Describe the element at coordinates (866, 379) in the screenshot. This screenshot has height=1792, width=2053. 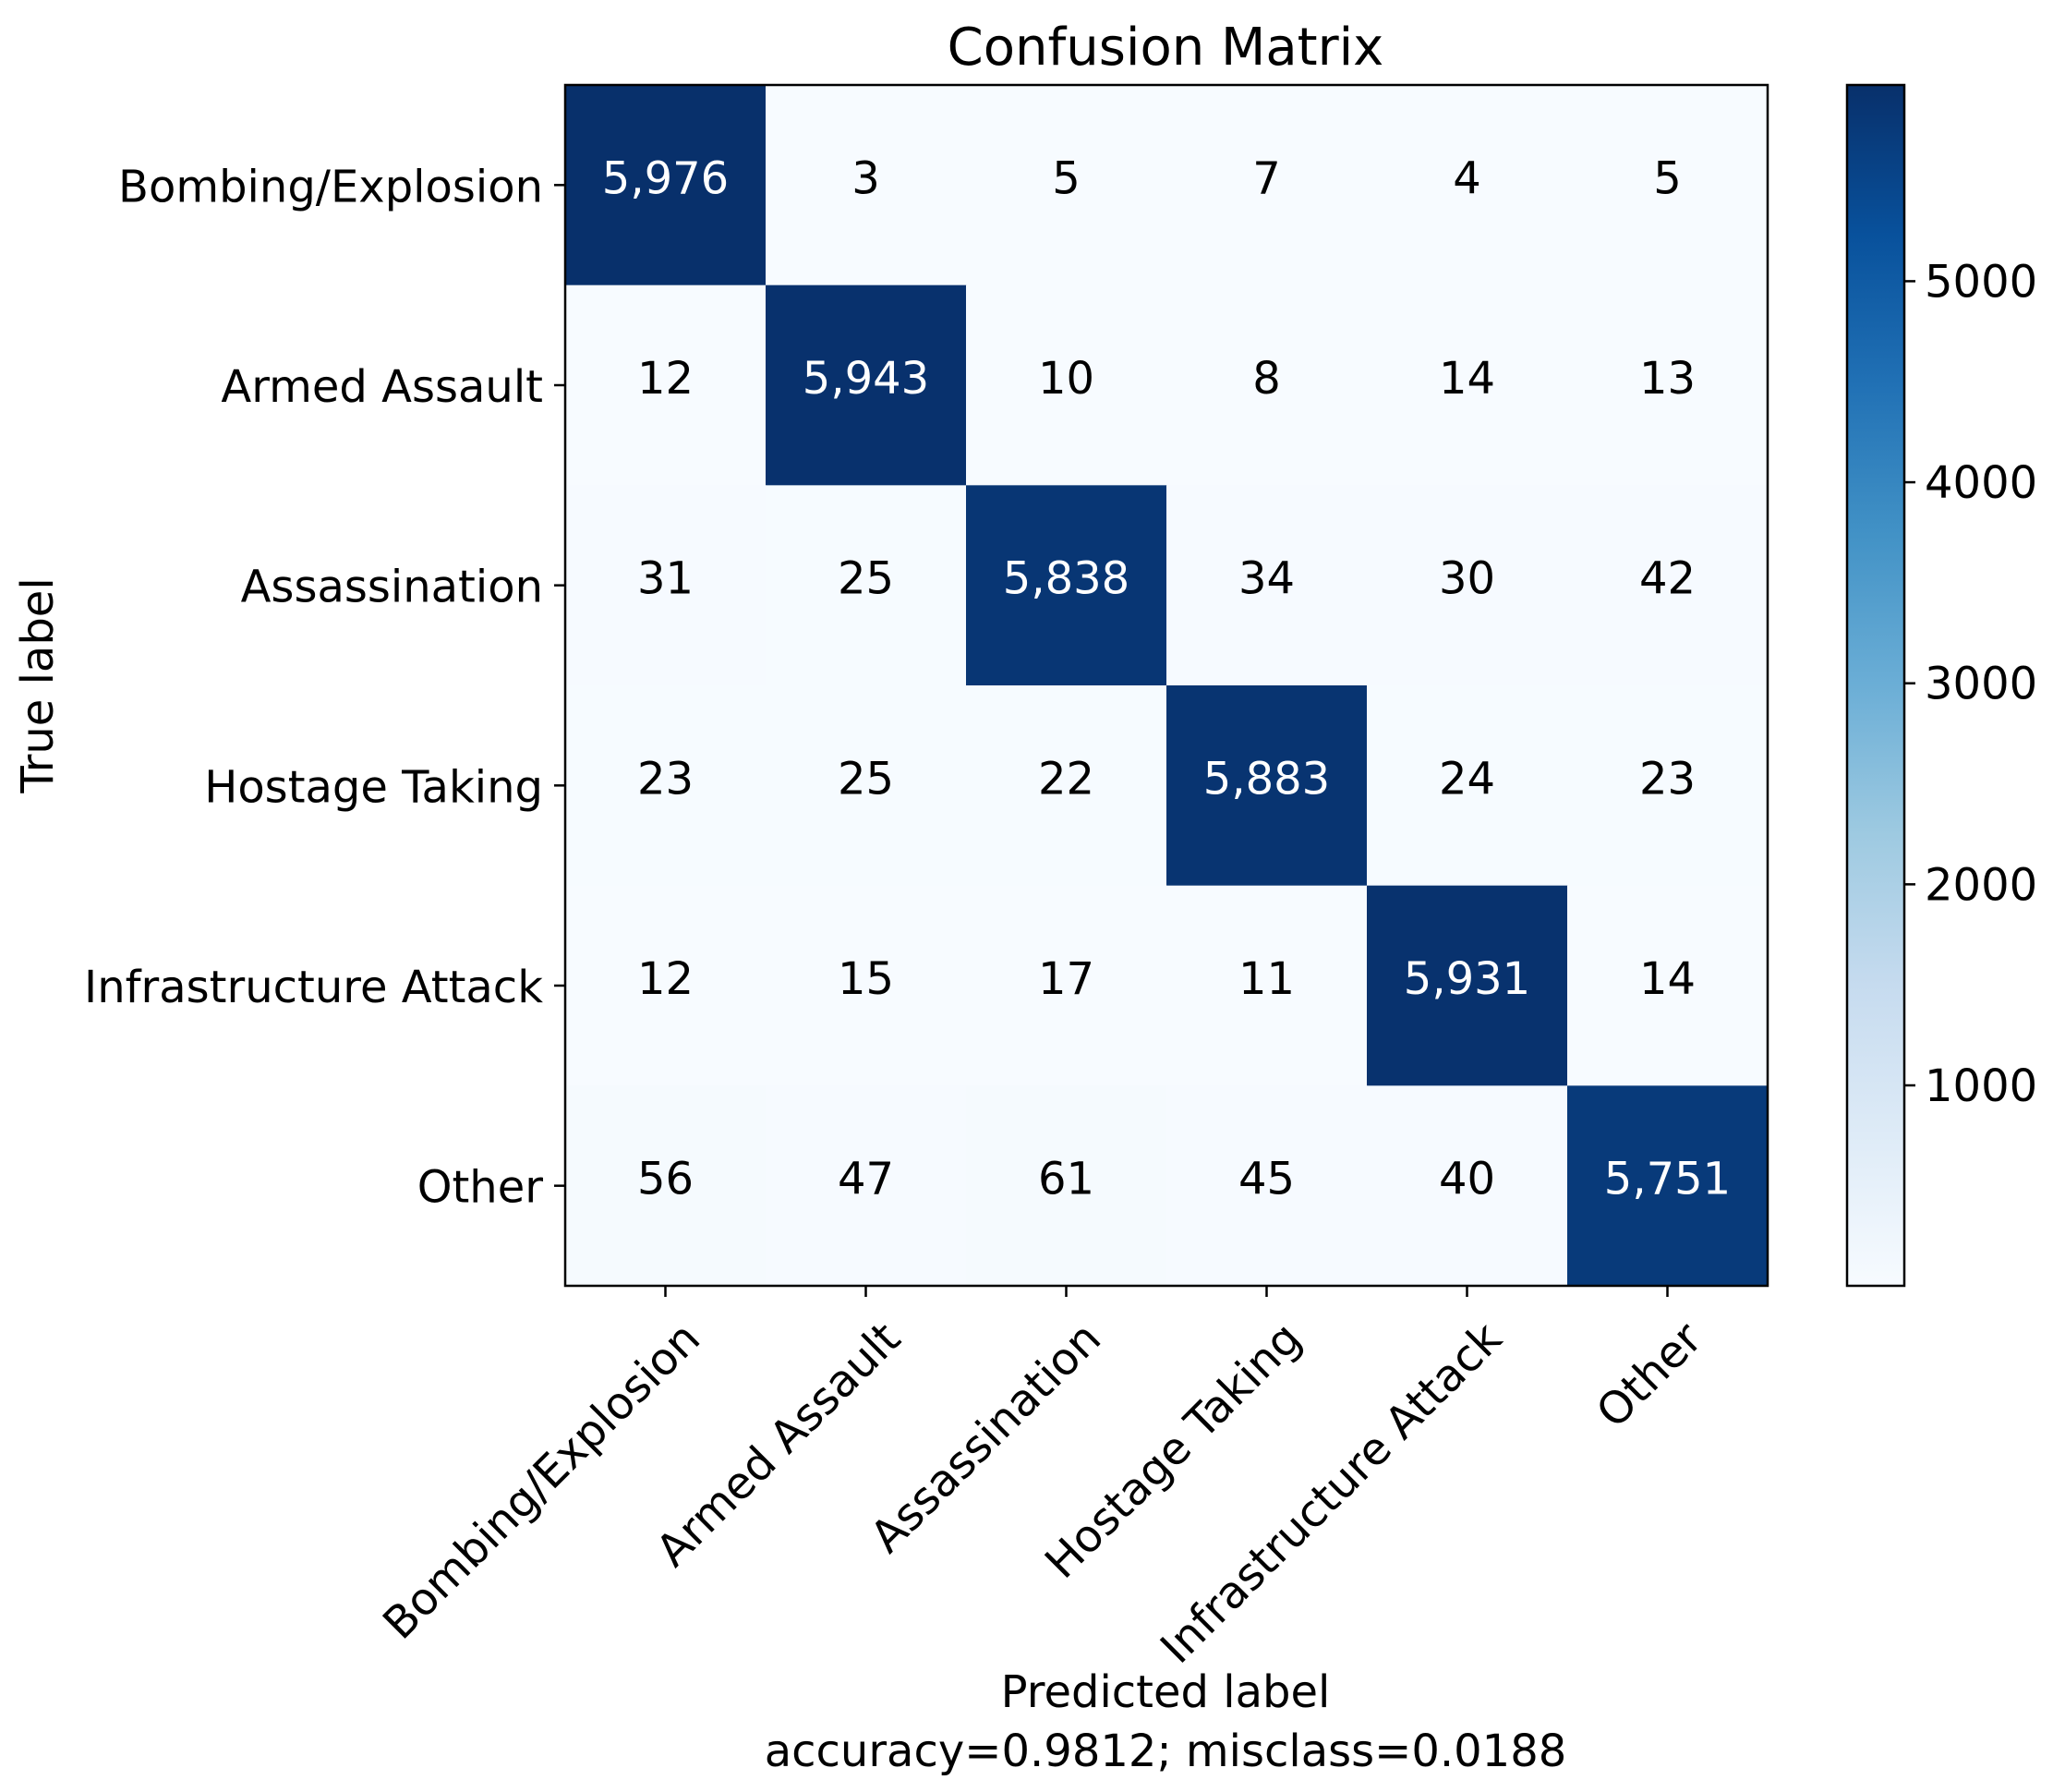
I see `cell-value-label: 5,943` at that location.